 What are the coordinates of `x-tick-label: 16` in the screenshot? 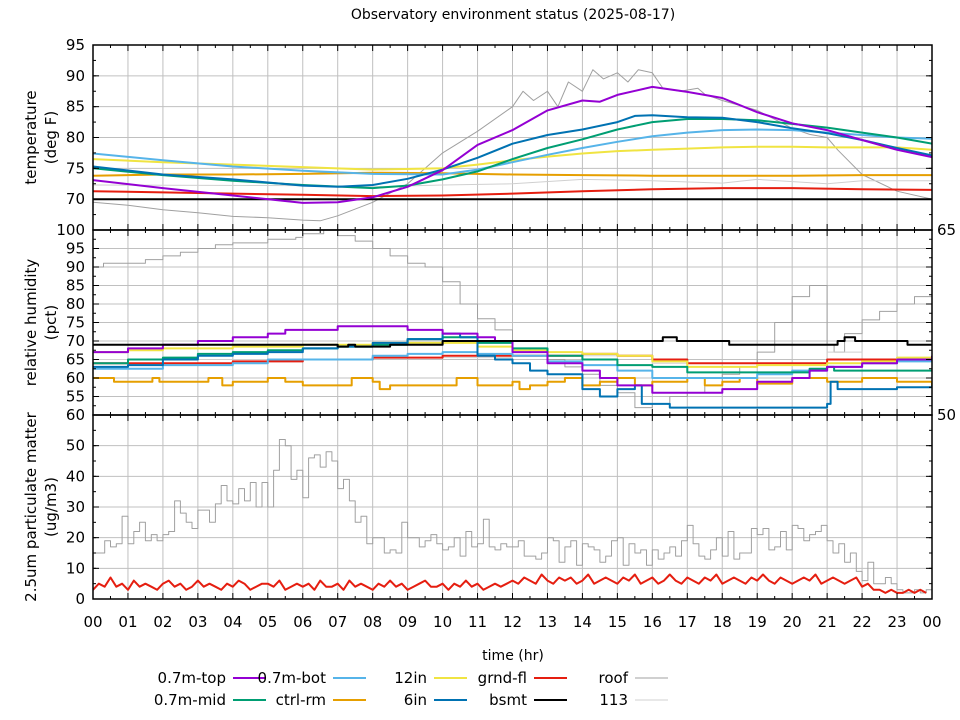 It's located at (652, 622).